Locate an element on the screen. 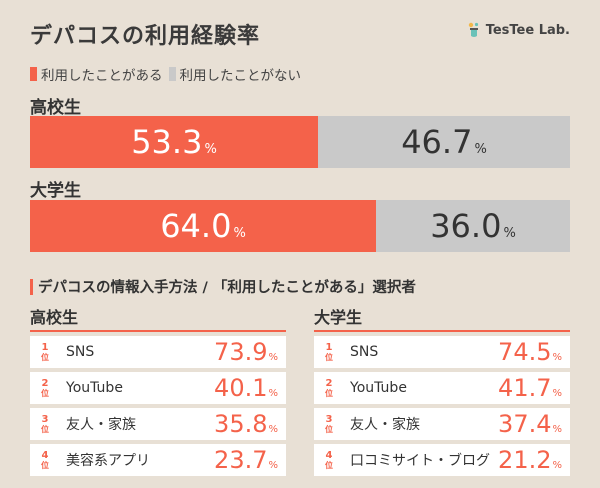 The height and width of the screenshot is (488, 600). legend-item-used: 利用したことがある is located at coordinates (96, 74).